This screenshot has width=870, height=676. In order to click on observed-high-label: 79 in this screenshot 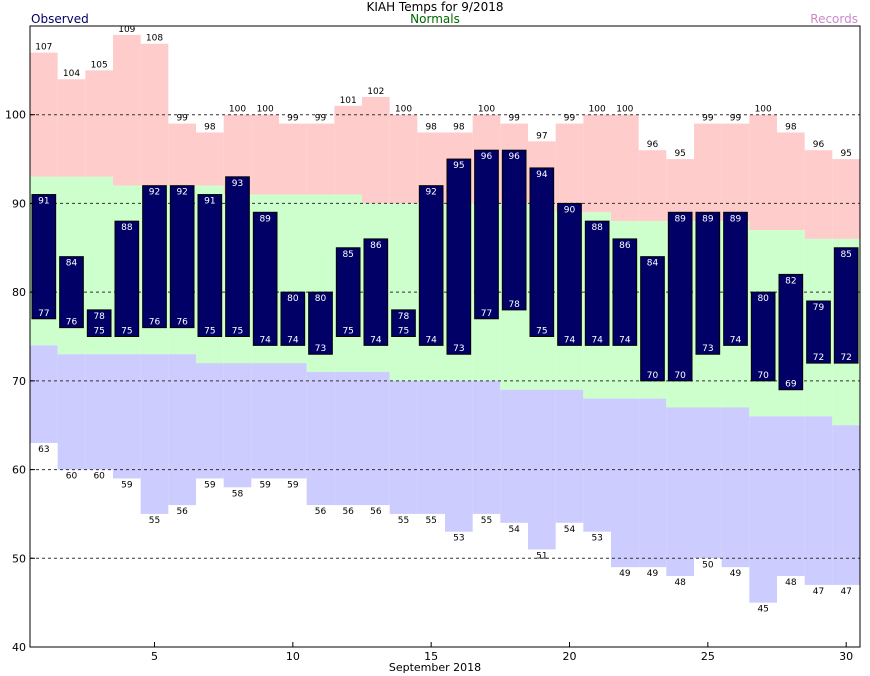, I will do `click(819, 308)`.